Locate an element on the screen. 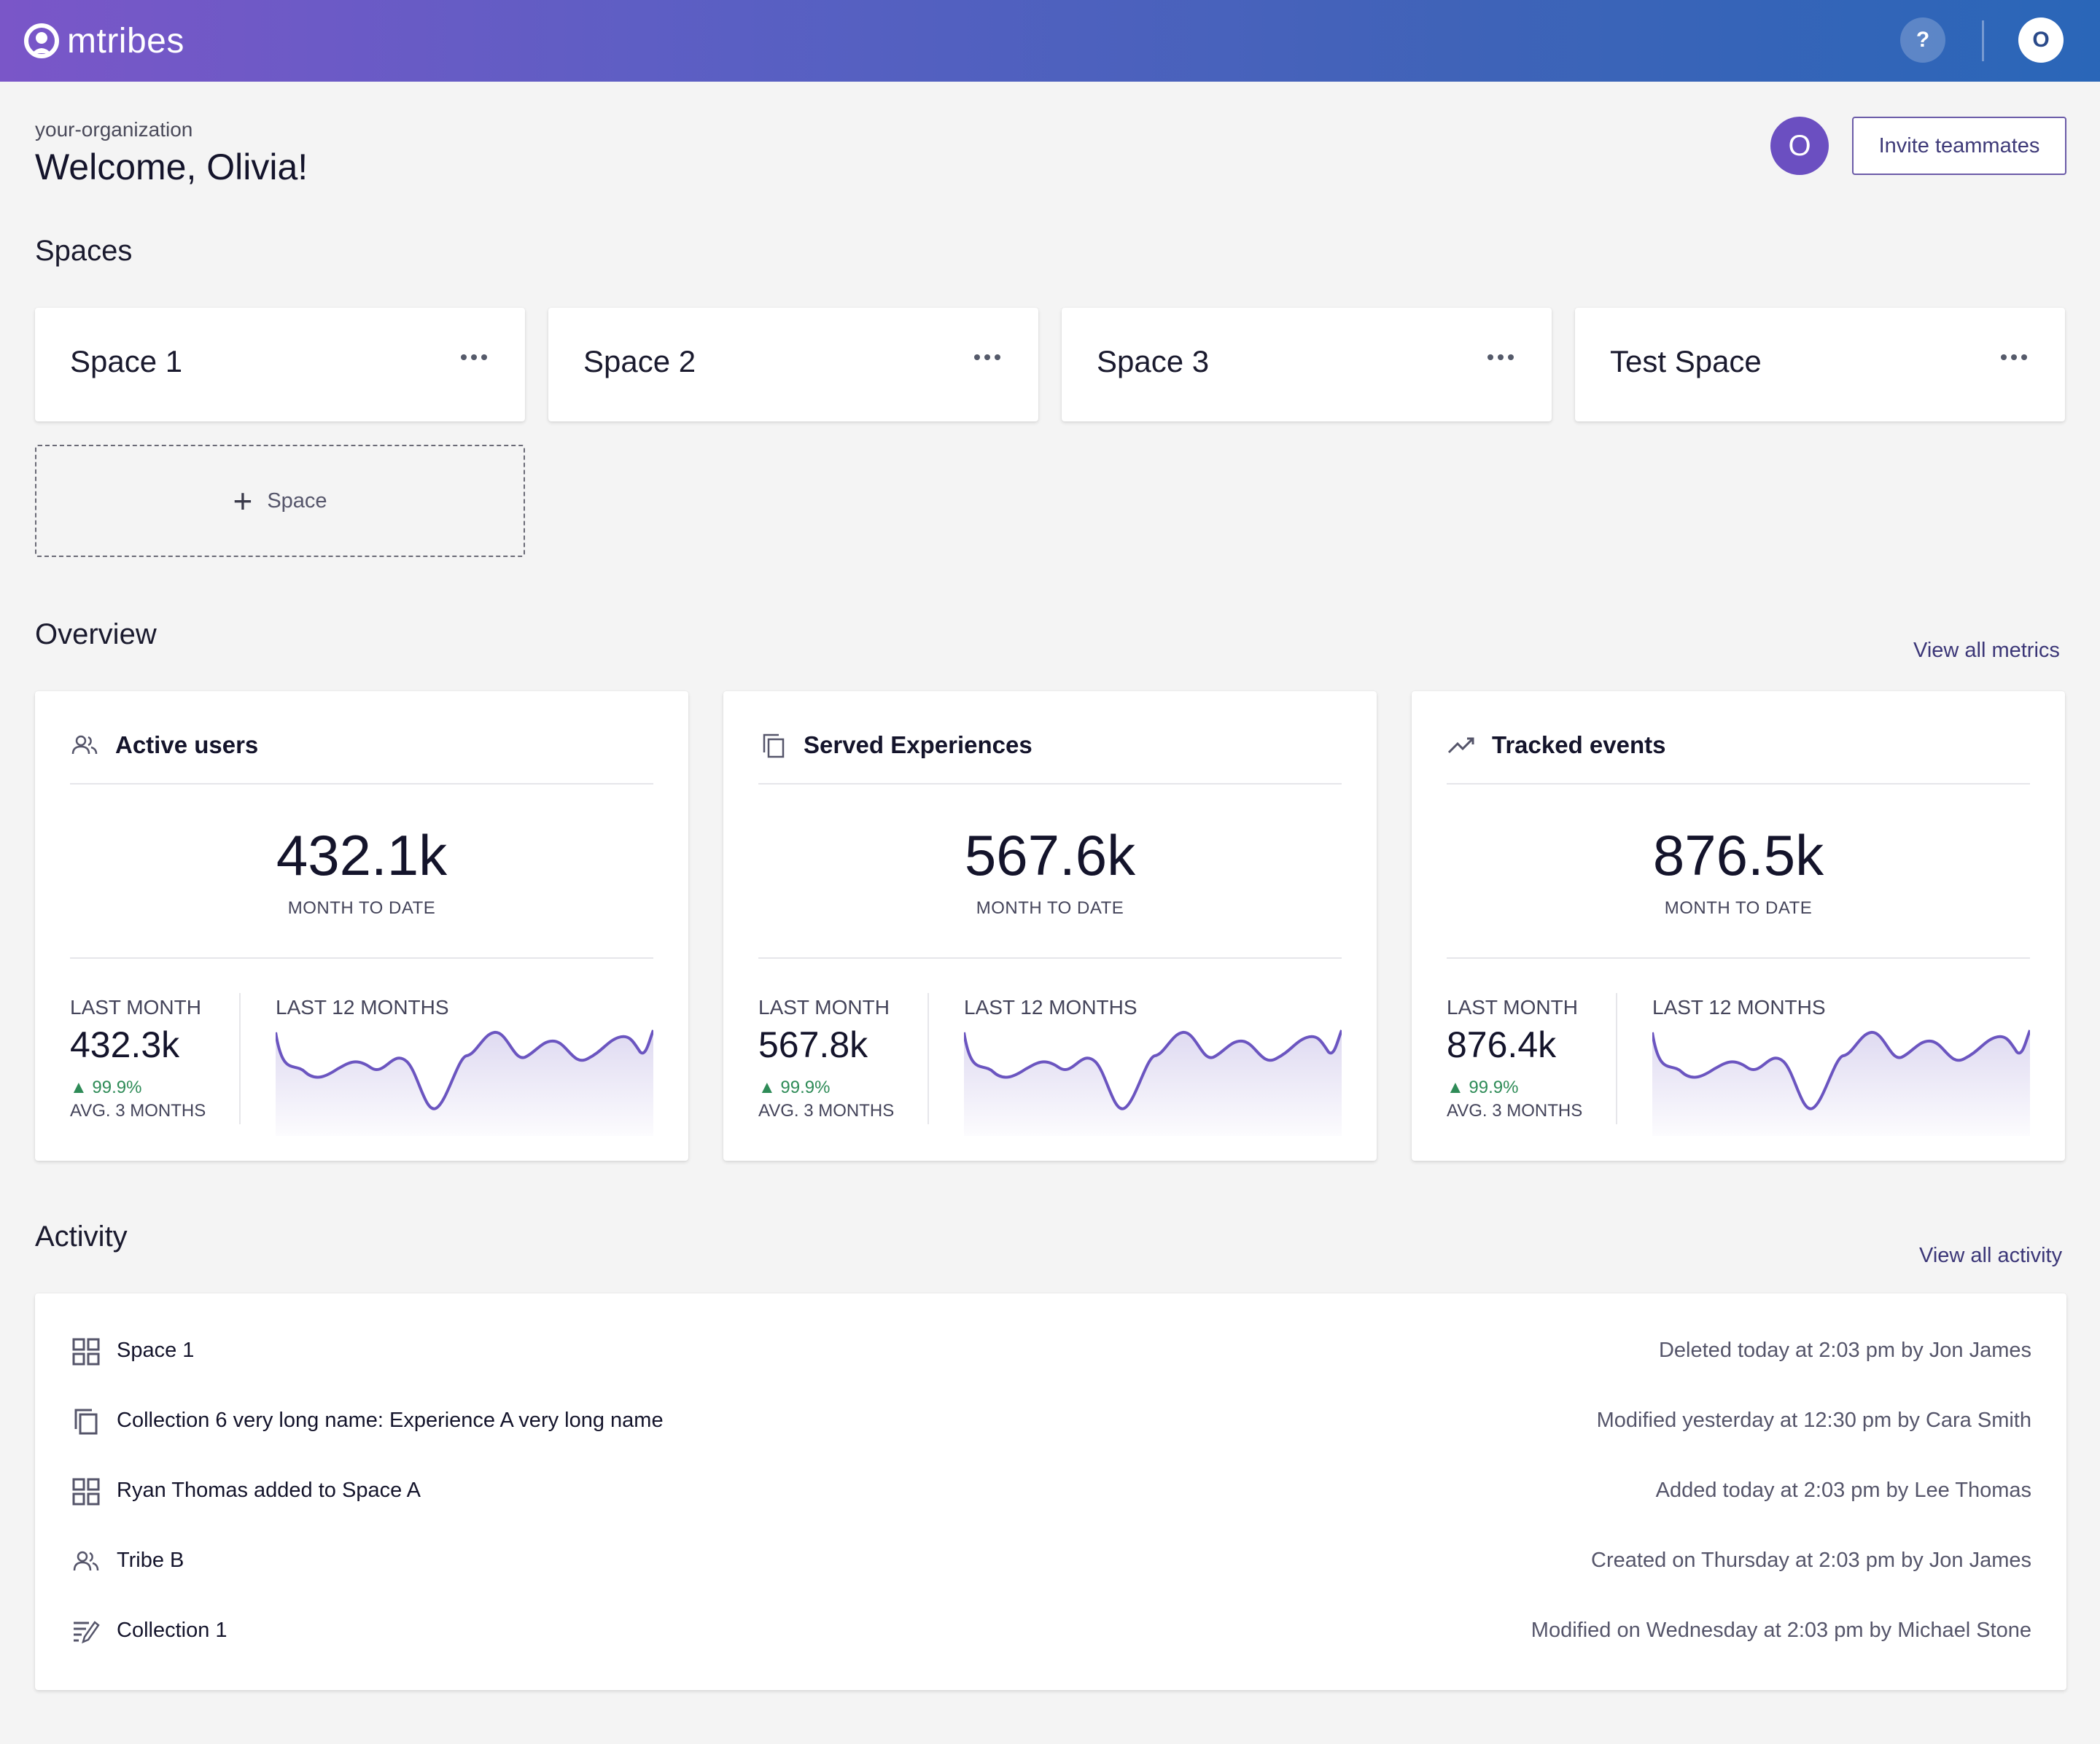 The height and width of the screenshot is (1744, 2100). metric-value: 567.6k is located at coordinates (1050, 855).